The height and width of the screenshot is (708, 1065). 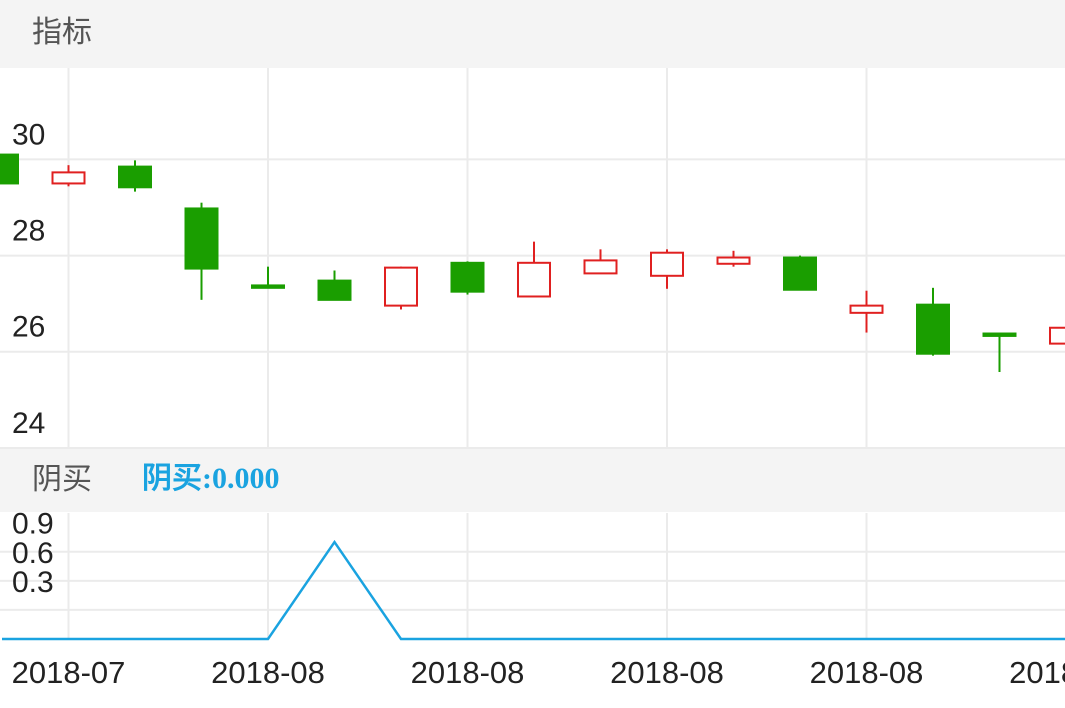 I want to click on y-tick-label: 26, so click(x=28, y=327).